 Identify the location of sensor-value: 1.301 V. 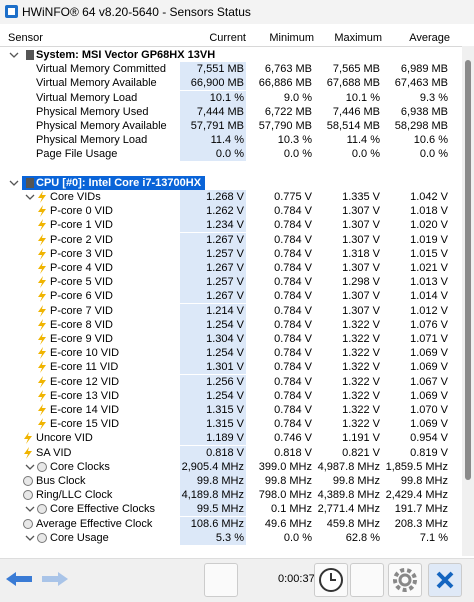
(213, 367).